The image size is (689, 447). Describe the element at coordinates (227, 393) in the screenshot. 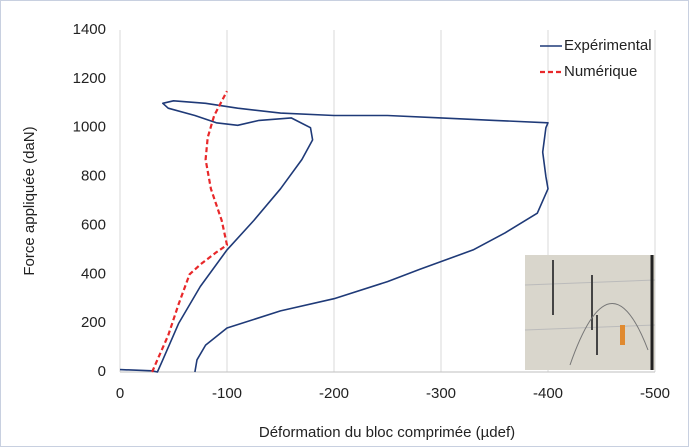

I see `x-tick-label: -100` at that location.